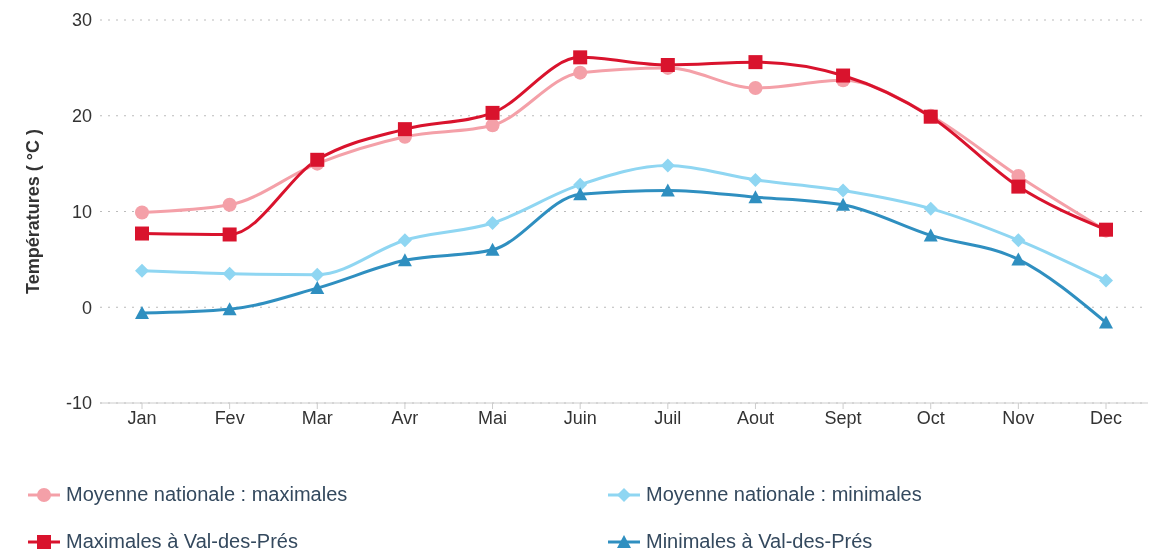 Image resolution: width=1163 pixels, height=553 pixels. Describe the element at coordinates (405, 417) in the screenshot. I see `x-tick-label: Avr` at that location.